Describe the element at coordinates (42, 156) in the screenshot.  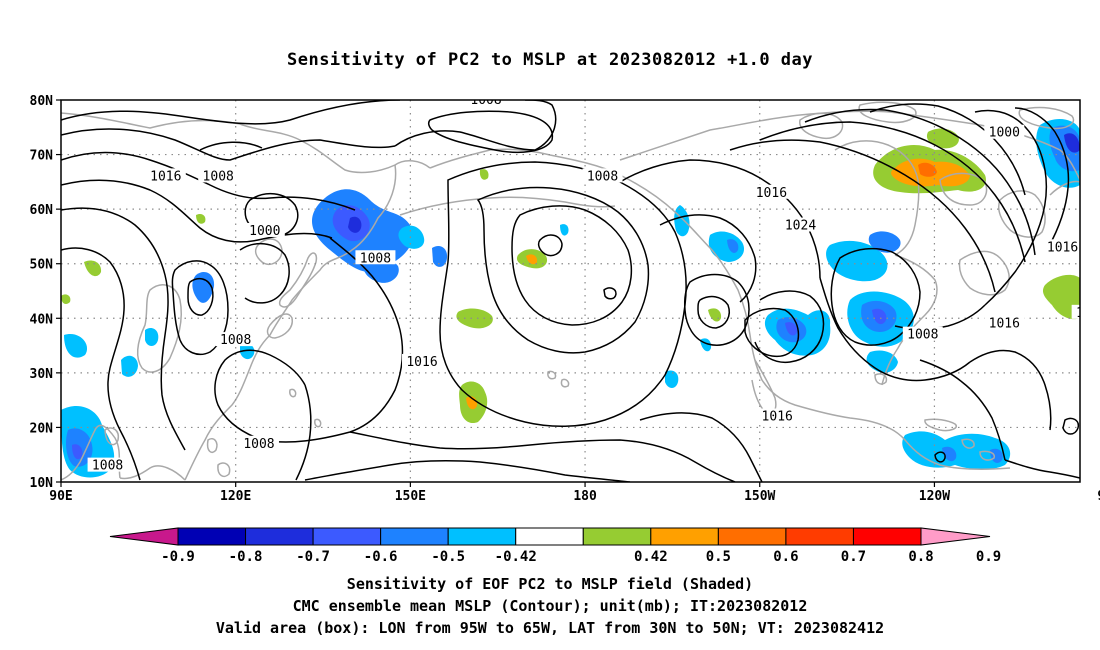
I see `lat-tick-label: 70N` at that location.